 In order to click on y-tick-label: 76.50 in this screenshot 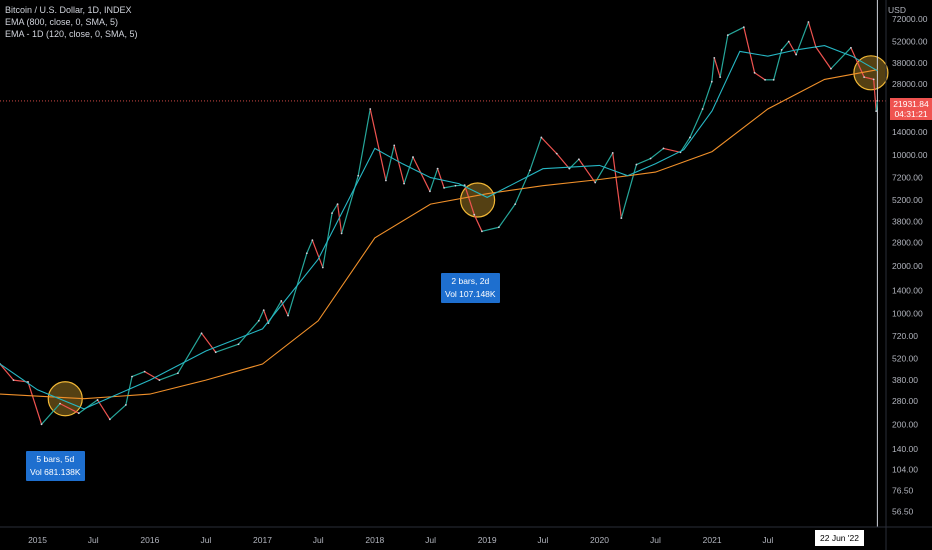, I will do `click(903, 490)`.